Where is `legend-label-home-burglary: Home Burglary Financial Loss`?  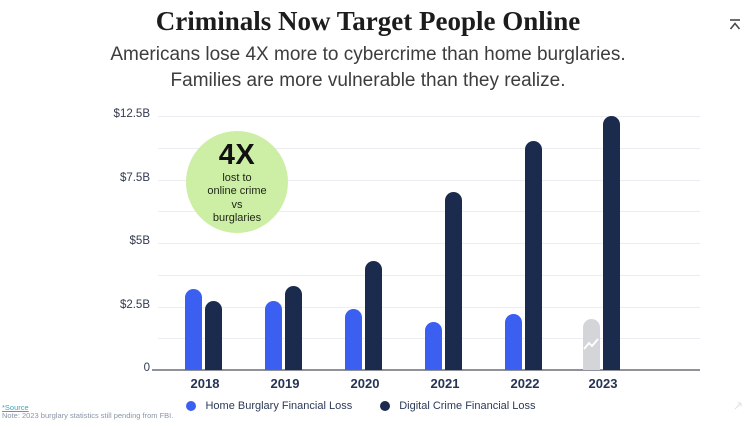
legend-label-home-burglary: Home Burglary Financial Loss is located at coordinates (279, 406).